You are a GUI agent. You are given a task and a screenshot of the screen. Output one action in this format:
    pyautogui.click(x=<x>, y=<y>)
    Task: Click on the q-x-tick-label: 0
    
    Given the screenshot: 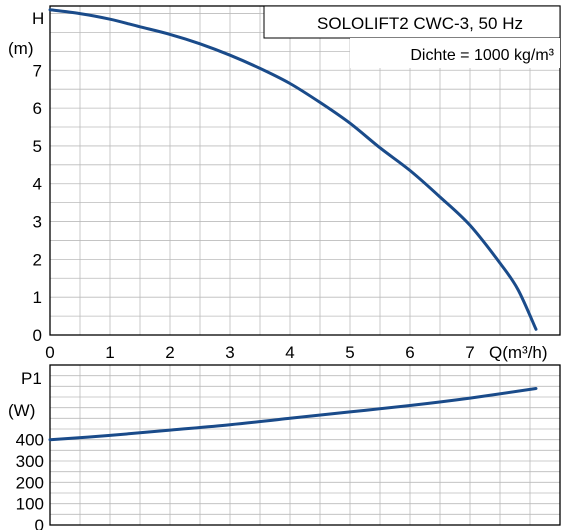 What is the action you would take?
    pyautogui.click(x=49, y=352)
    